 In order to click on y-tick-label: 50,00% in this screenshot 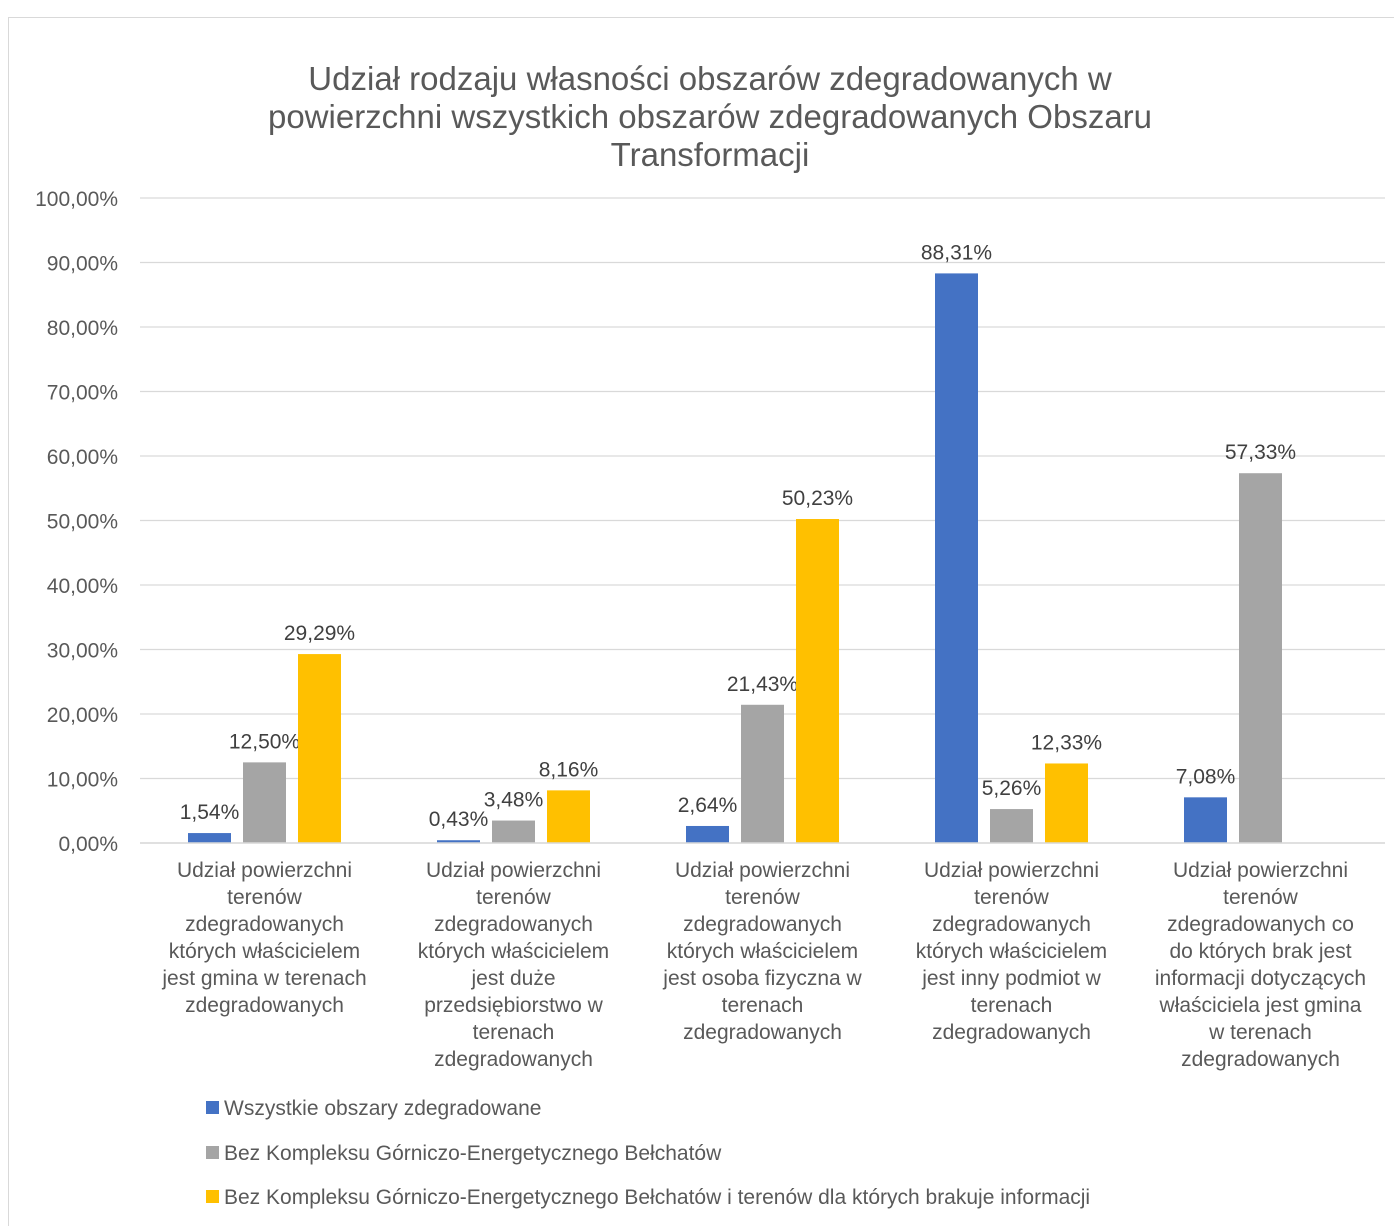, I will do `click(82, 522)`.